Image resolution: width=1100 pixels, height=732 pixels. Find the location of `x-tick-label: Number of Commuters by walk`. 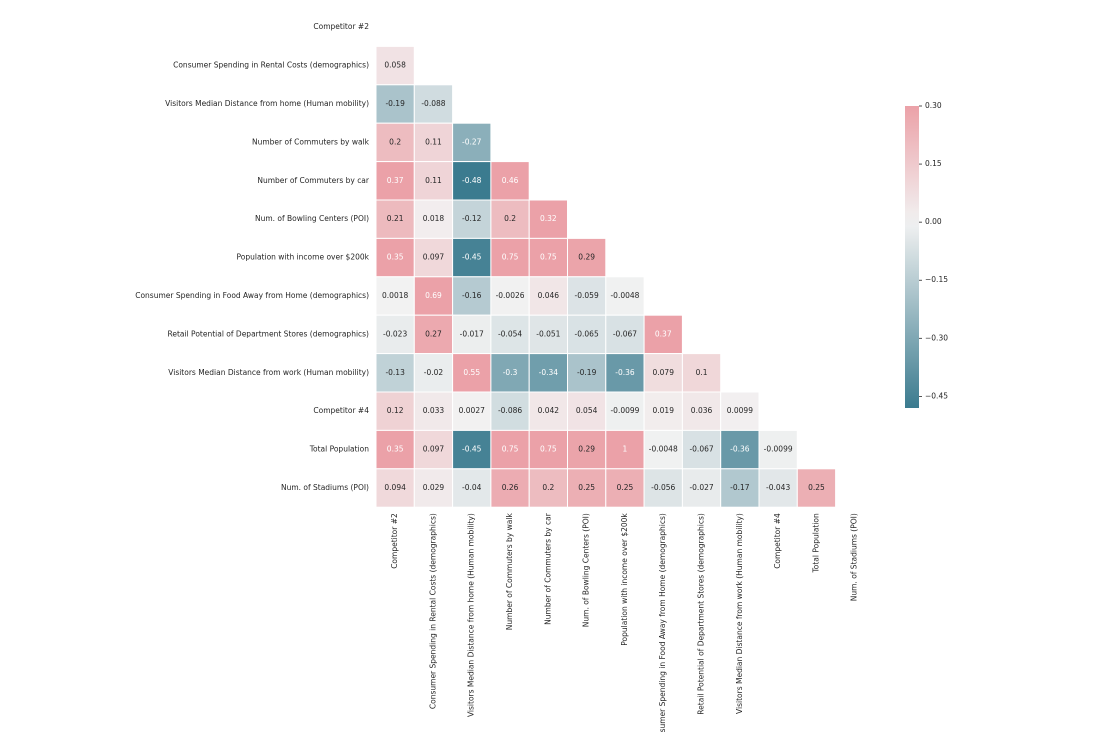

x-tick-label: Number of Commuters by walk is located at coordinates (509, 572).